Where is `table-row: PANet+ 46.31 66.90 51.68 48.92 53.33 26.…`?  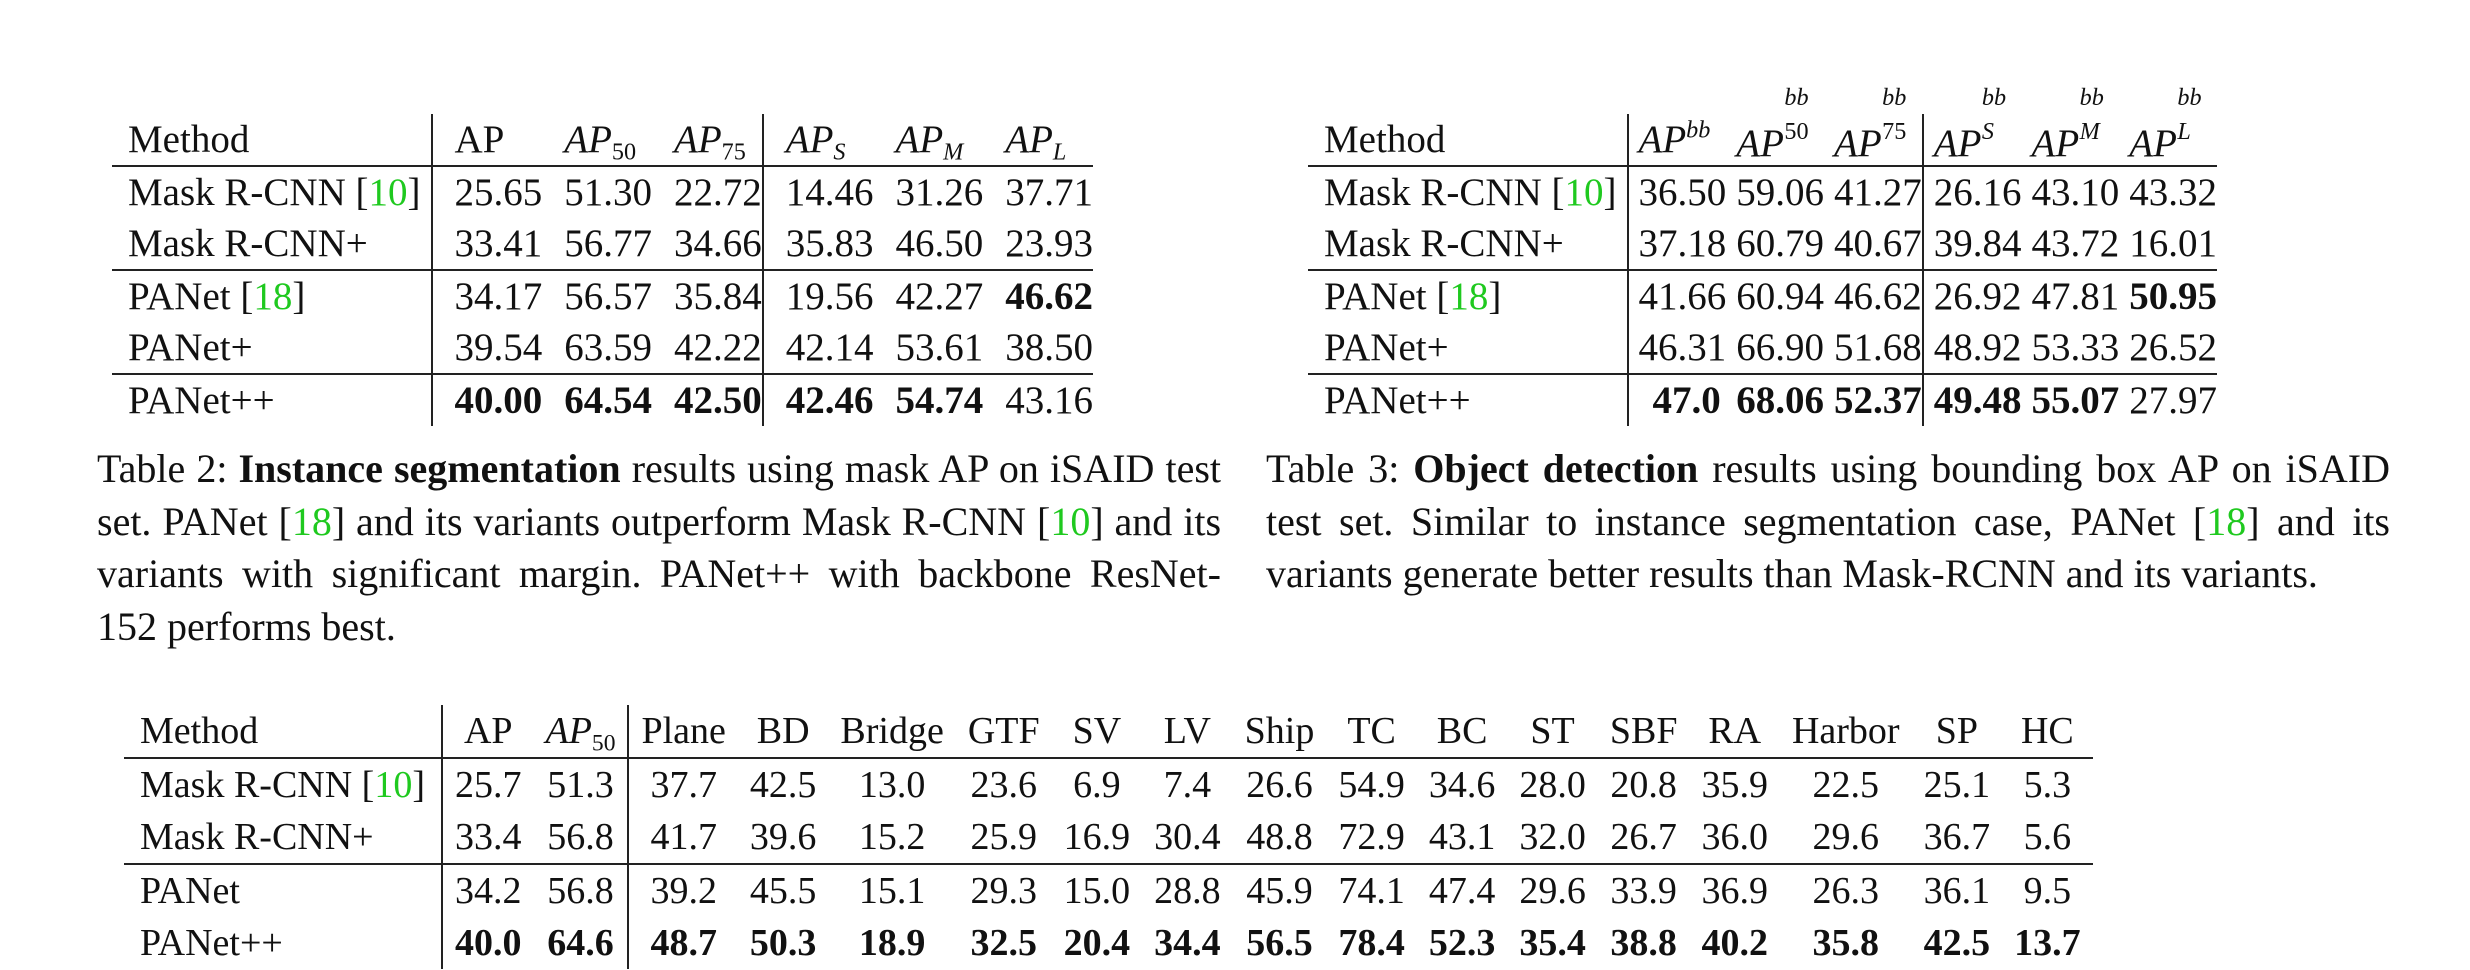
table-row: PANet+ 46.31 66.90 51.68 48.92 53.33 26.… is located at coordinates (1762, 348).